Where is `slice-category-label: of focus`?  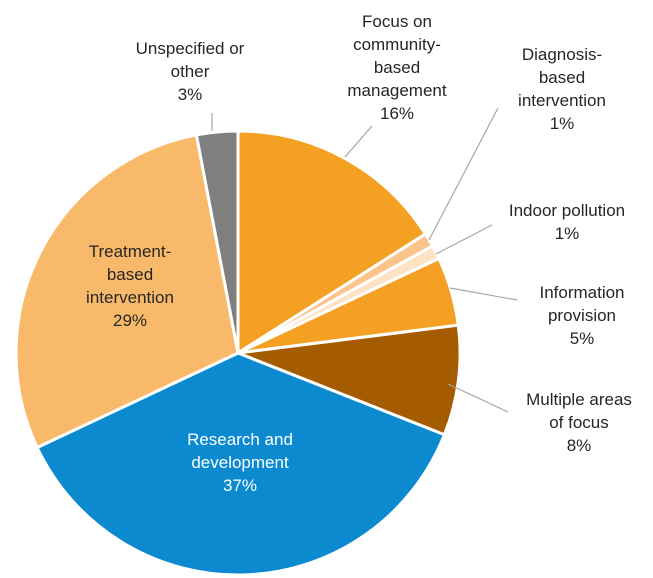 slice-category-label: of focus is located at coordinates (579, 422).